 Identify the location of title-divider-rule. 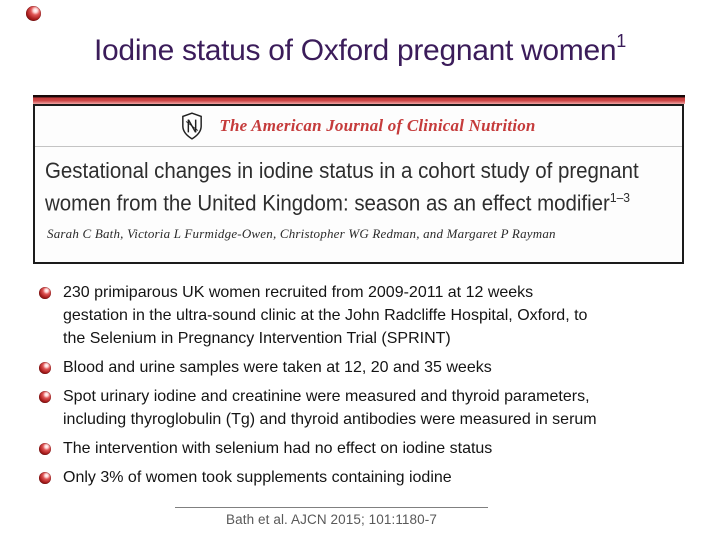
(359, 99).